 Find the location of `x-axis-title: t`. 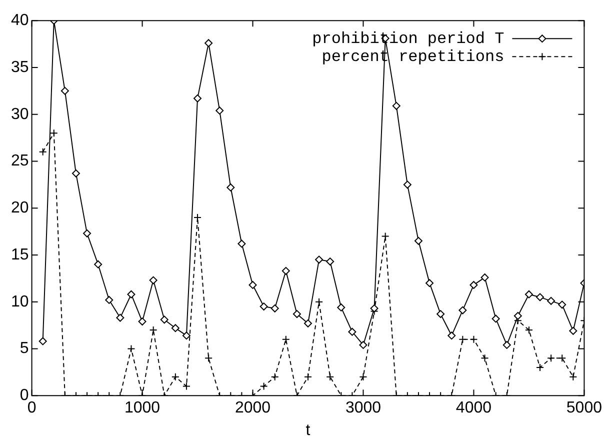

x-axis-title: t is located at coordinates (308, 430).